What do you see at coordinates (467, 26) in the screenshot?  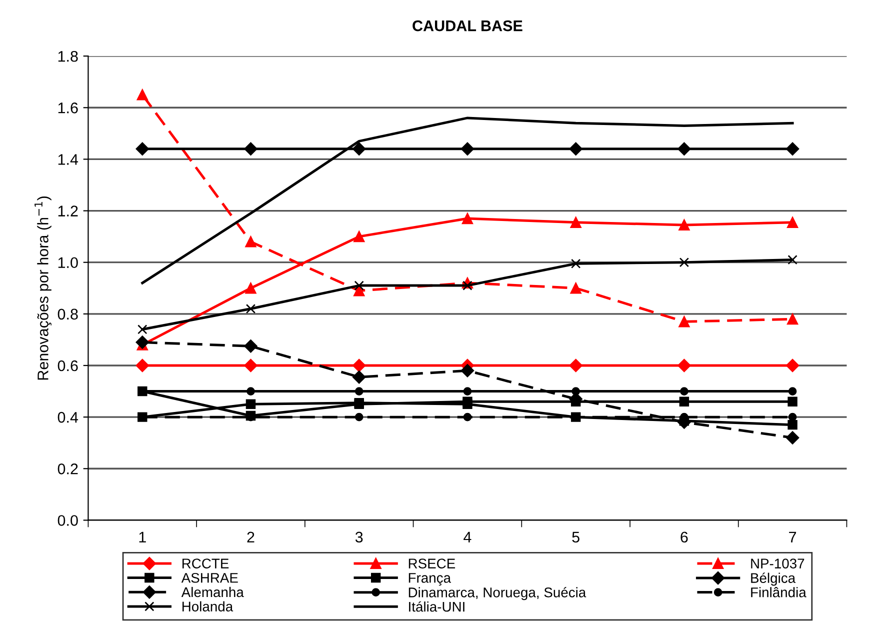 I see `chart-title: CAUDAL BASE` at bounding box center [467, 26].